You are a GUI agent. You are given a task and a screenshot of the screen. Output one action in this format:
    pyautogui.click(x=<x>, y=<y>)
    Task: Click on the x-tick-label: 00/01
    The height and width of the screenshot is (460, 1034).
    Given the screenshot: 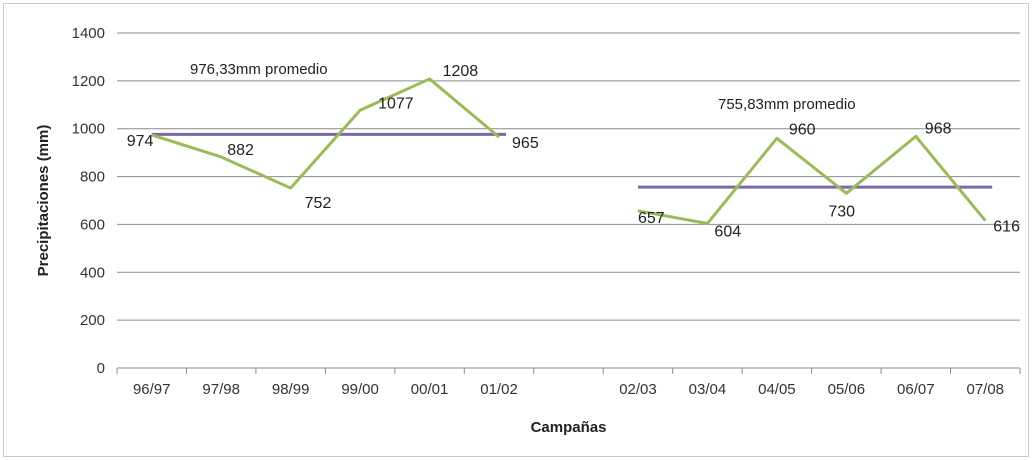 What is the action you would take?
    pyautogui.click(x=430, y=389)
    